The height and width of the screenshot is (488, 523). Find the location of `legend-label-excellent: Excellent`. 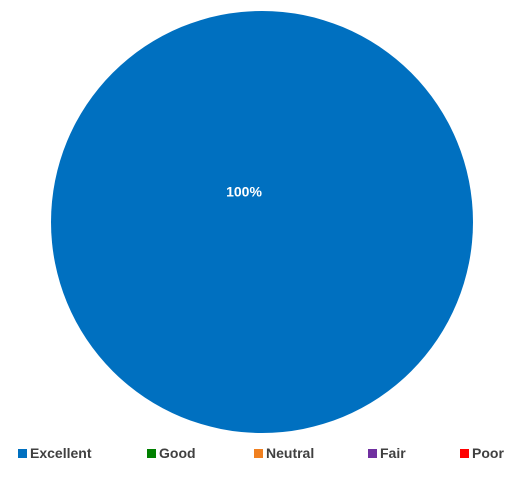

legend-label-excellent: Excellent is located at coordinates (61, 453).